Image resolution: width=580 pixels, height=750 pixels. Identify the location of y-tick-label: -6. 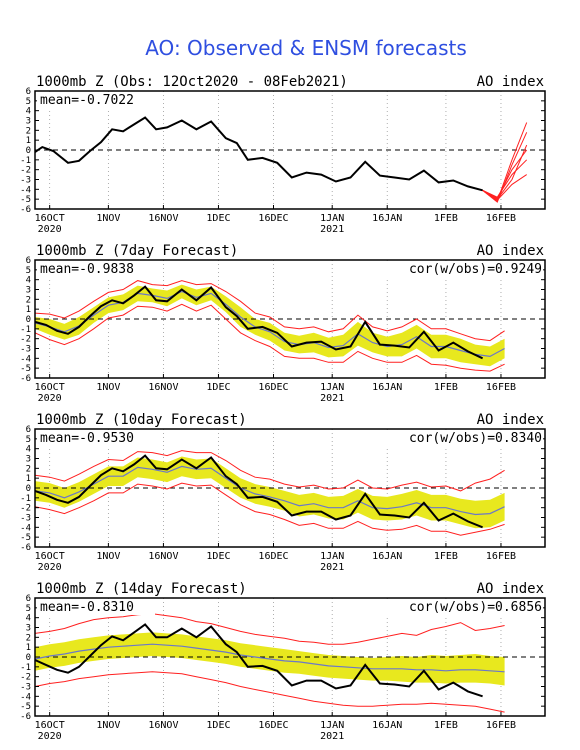
(25, 548).